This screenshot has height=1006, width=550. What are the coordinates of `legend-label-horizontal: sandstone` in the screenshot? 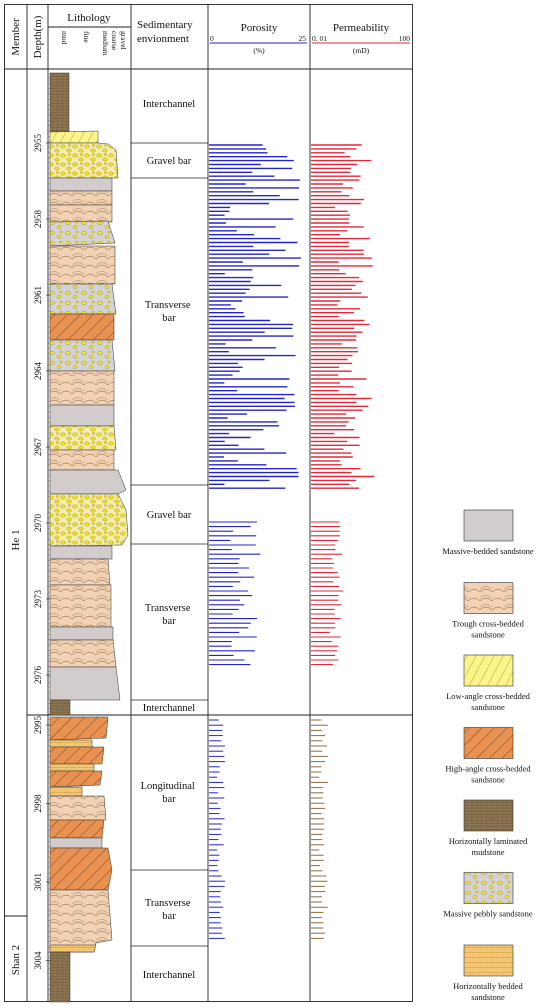 It's located at (488, 997).